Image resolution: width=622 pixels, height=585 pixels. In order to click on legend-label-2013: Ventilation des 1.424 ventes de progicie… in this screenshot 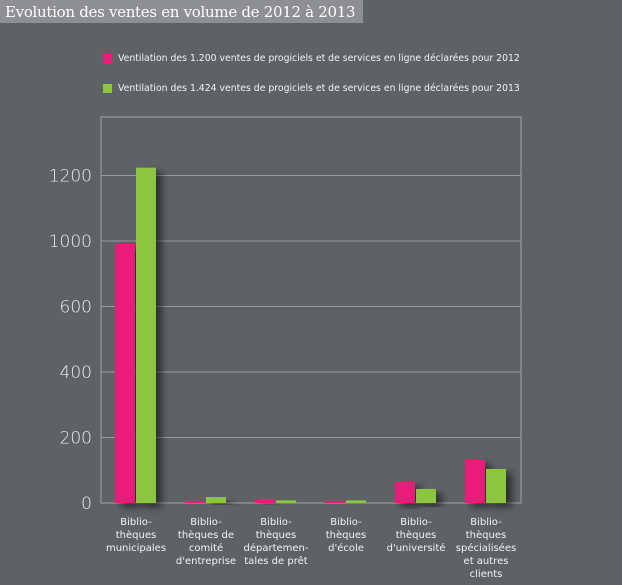, I will do `click(319, 88)`.